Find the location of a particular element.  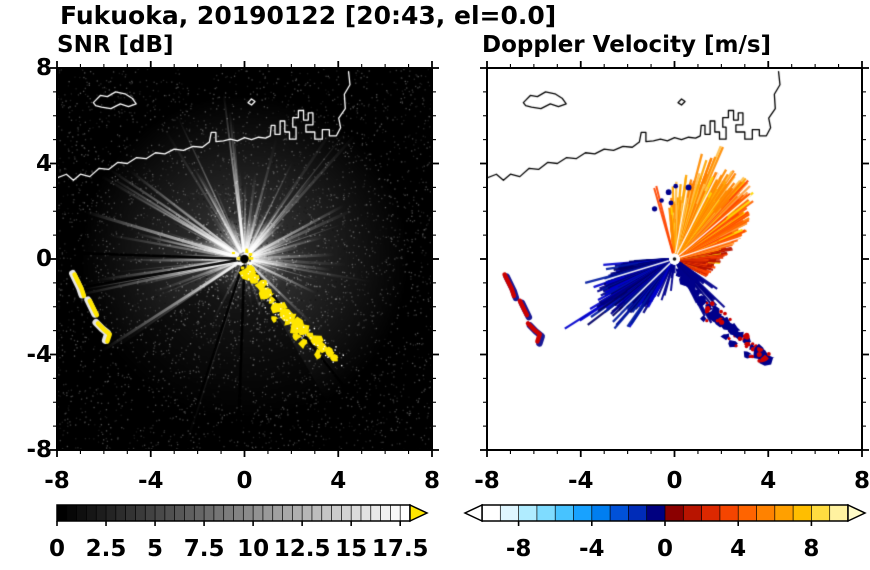

y-tick-label: 4 is located at coordinates (43, 163).